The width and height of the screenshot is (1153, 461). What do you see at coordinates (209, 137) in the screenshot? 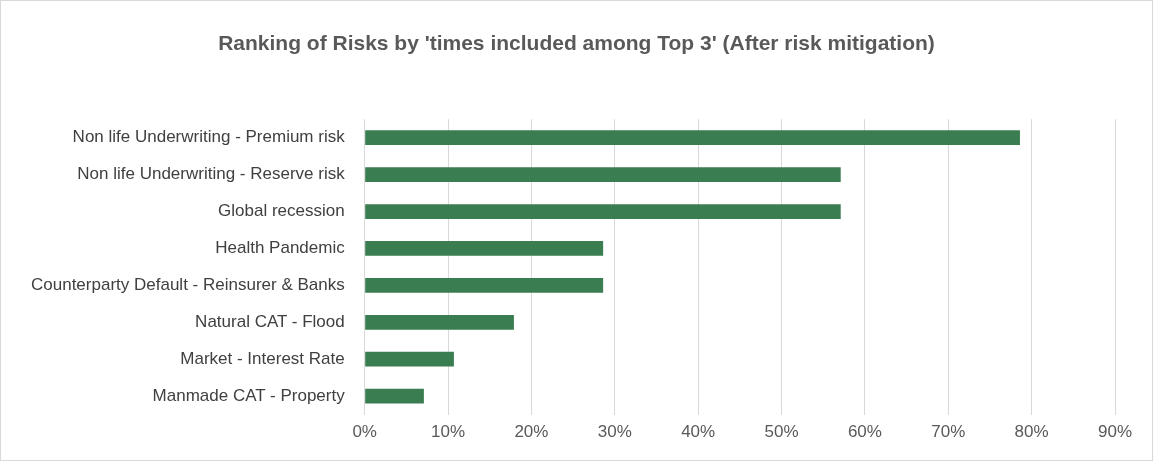
I see `y-tick-label: Non life Underwriting - Premium risk` at bounding box center [209, 137].